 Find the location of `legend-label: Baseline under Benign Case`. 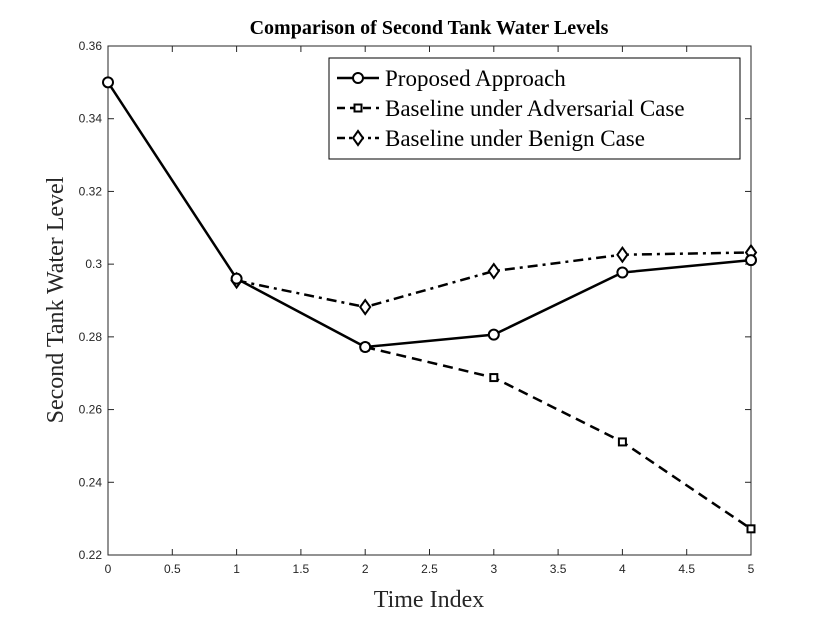

legend-label: Baseline under Benign Case is located at coordinates (515, 138).